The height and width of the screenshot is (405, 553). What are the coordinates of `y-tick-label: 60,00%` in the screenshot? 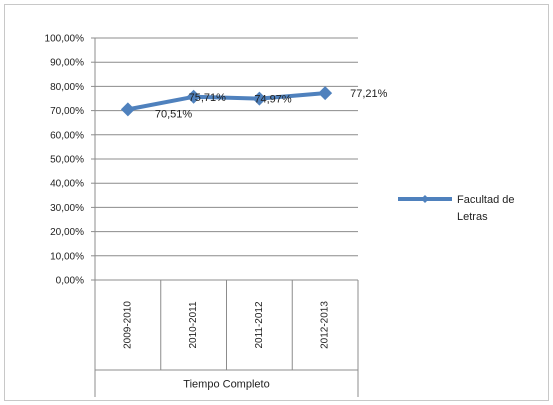 It's located at (67, 135).